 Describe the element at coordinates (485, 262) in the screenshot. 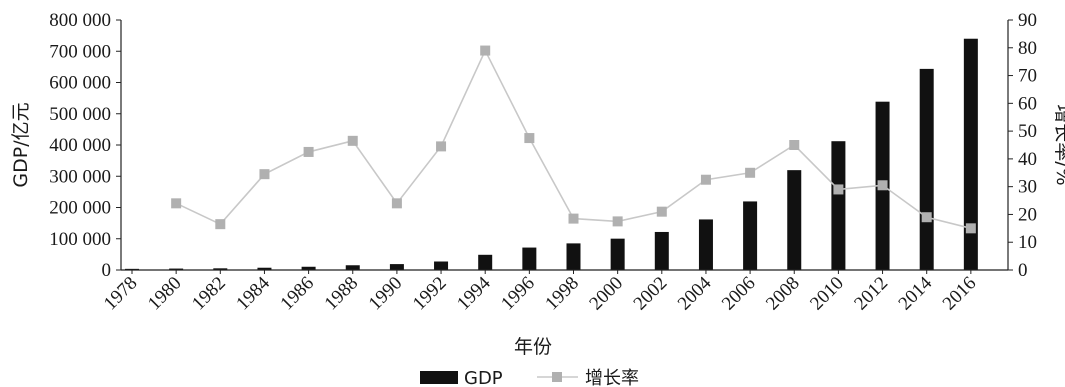

I see `gdp-bar-1994` at that location.